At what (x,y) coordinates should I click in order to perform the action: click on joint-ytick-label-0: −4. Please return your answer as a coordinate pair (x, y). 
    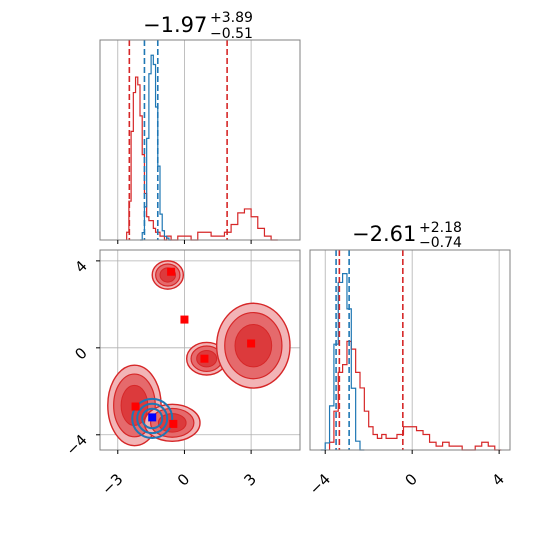
    Looking at the image, I should click on (76, 445).